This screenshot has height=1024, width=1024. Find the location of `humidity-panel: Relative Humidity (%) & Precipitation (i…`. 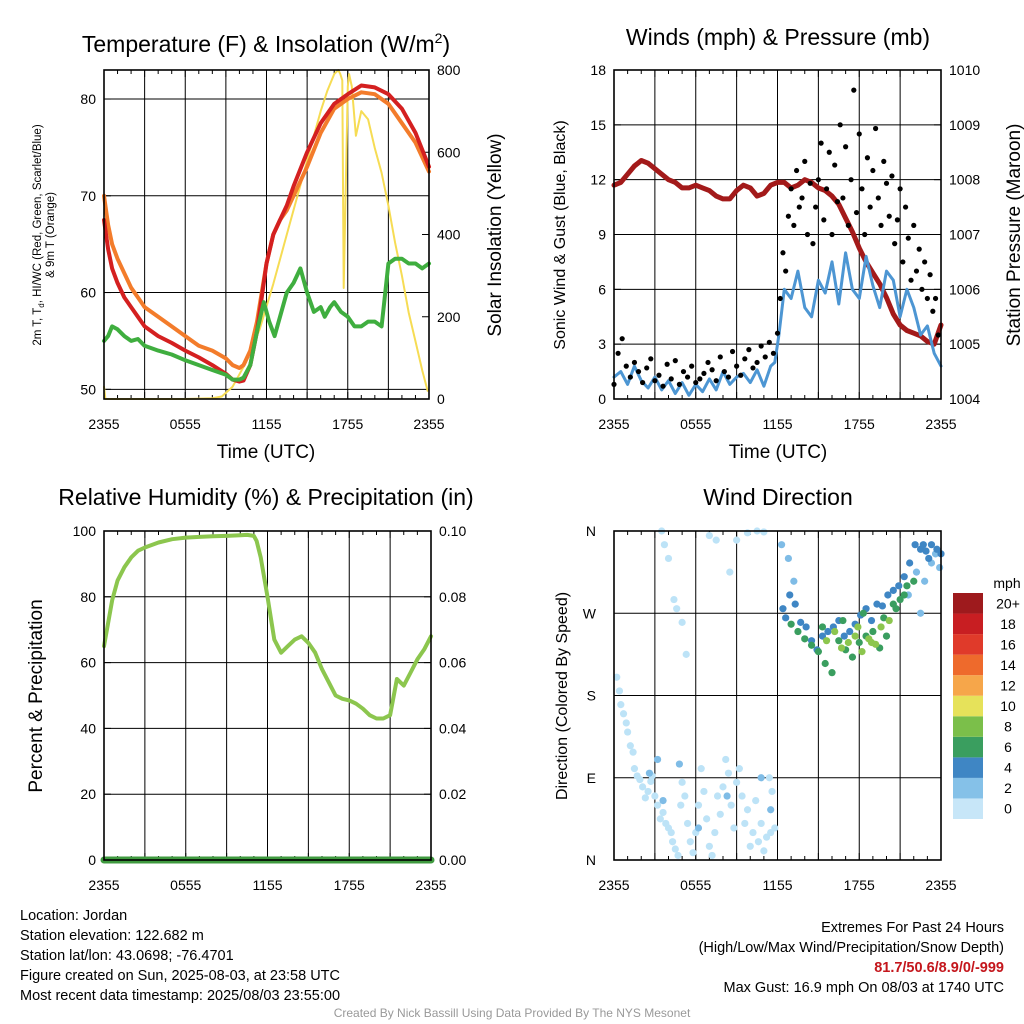

humidity-panel: Relative Humidity (%) & Precipitation (i… is located at coordinates (250, 638).